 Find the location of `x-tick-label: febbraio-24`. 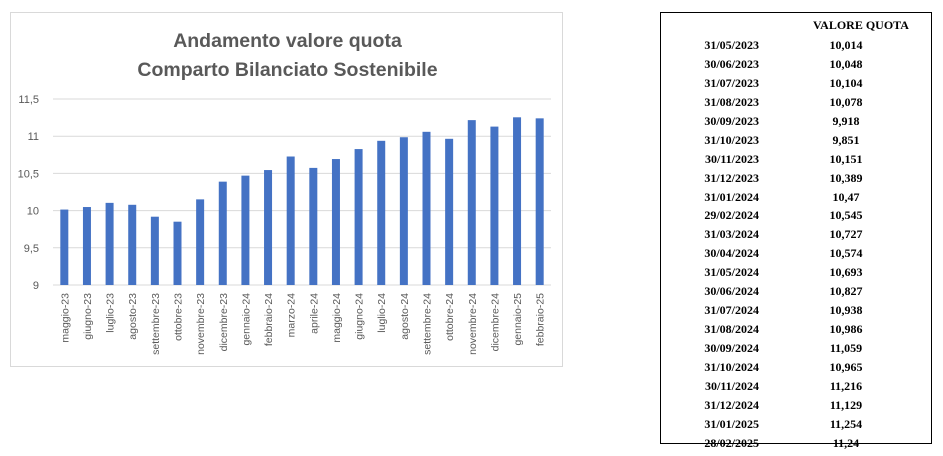

x-tick-label: febbraio-24 is located at coordinates (269, 319).